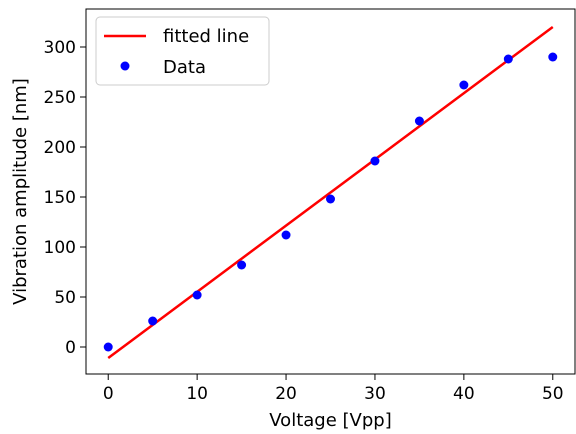 The height and width of the screenshot is (434, 576). Describe the element at coordinates (333, 389) in the screenshot. I see `x-axis-ticks: 0 10 20 30 40 50` at that location.